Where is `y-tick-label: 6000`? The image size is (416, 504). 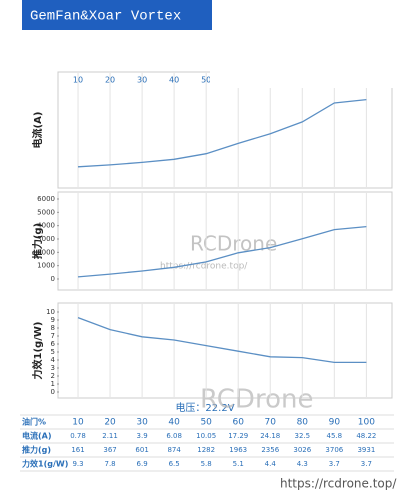 y-tick-label: 6000 is located at coordinates (46, 199).